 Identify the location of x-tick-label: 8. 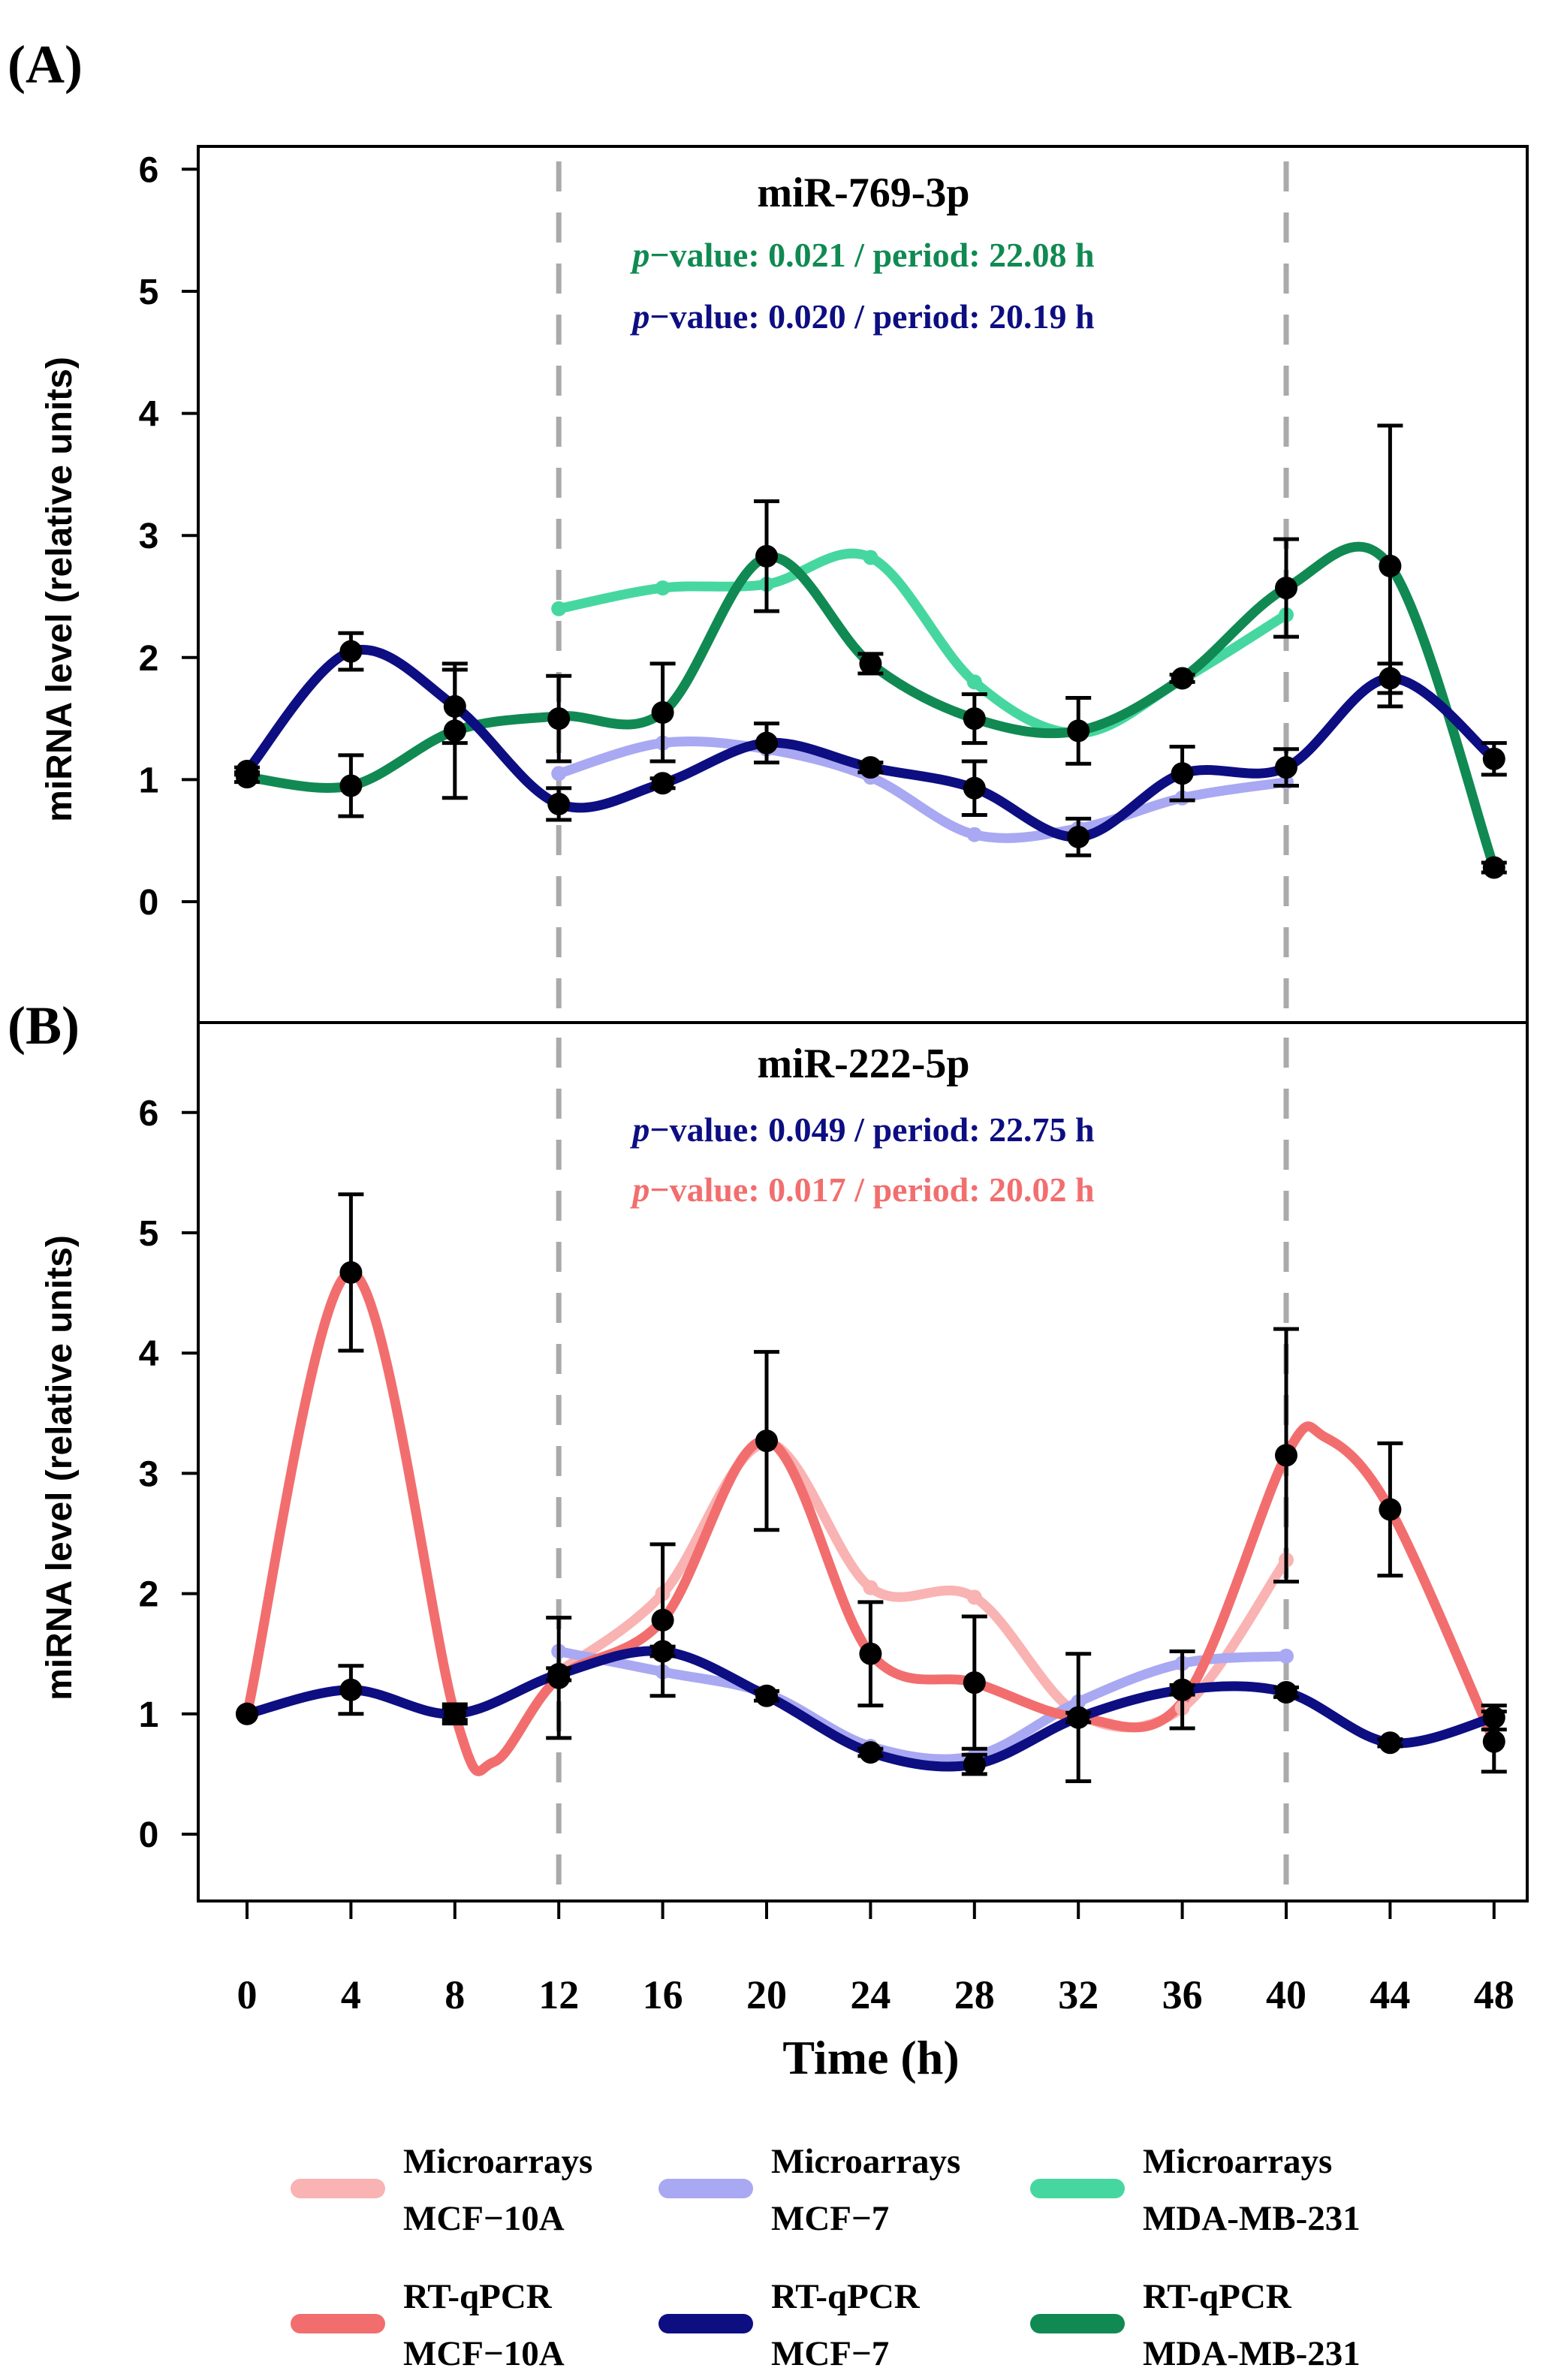
(455, 1994).